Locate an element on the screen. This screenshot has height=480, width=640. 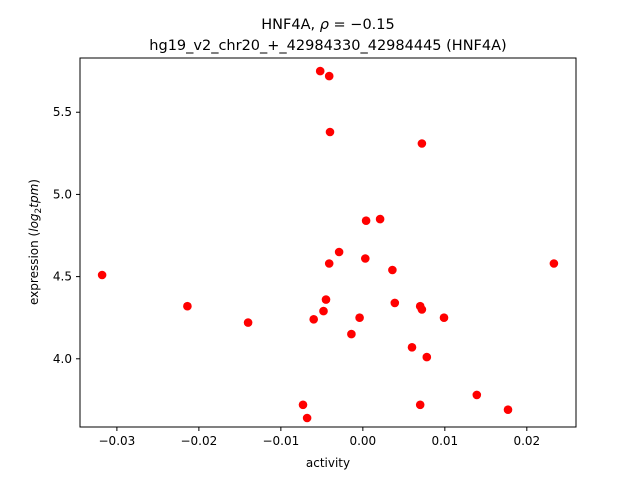
x-axis-label: activity is located at coordinates (328, 463).